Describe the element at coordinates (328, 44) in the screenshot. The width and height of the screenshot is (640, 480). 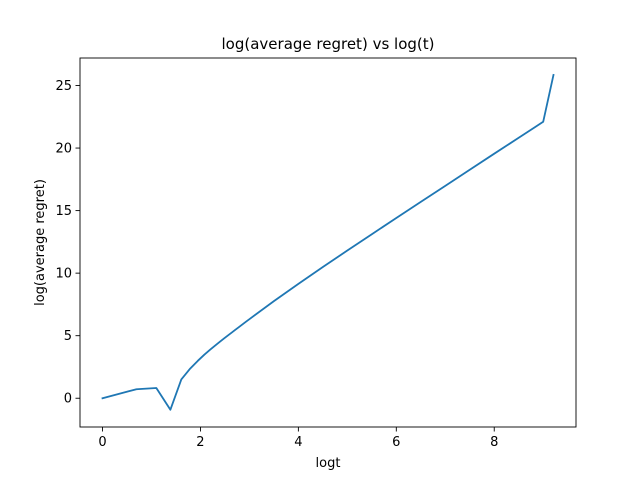
I see `chart-title: log(average regret) vs log(t)` at that location.